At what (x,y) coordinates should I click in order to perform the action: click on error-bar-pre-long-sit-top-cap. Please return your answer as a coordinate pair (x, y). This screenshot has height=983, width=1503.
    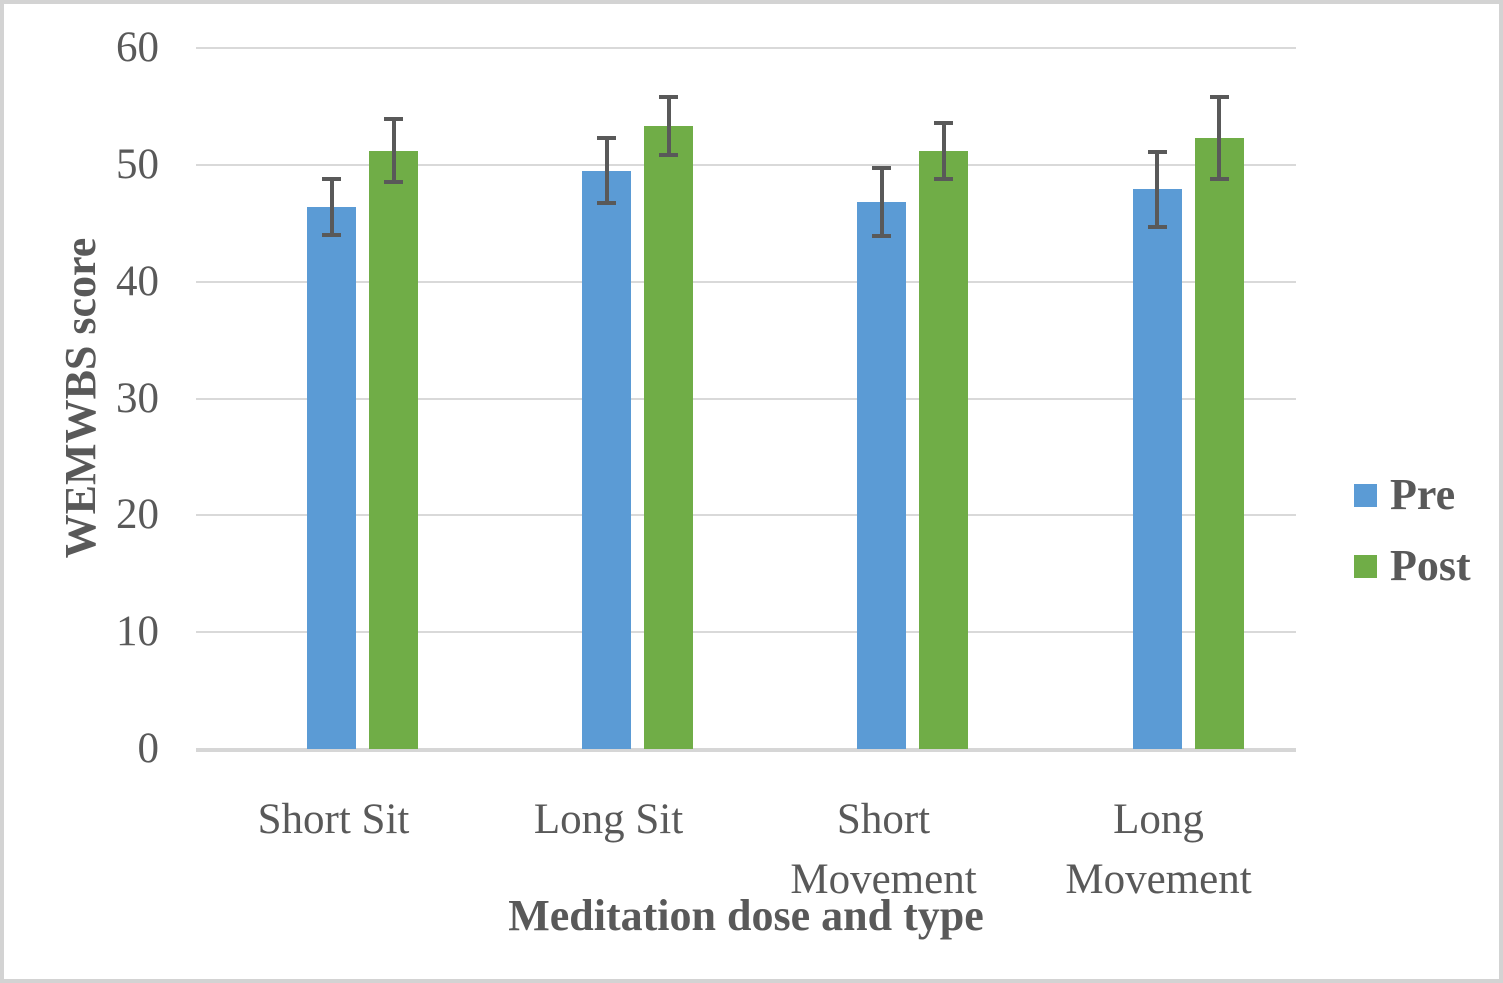
    Looking at the image, I should click on (607, 137).